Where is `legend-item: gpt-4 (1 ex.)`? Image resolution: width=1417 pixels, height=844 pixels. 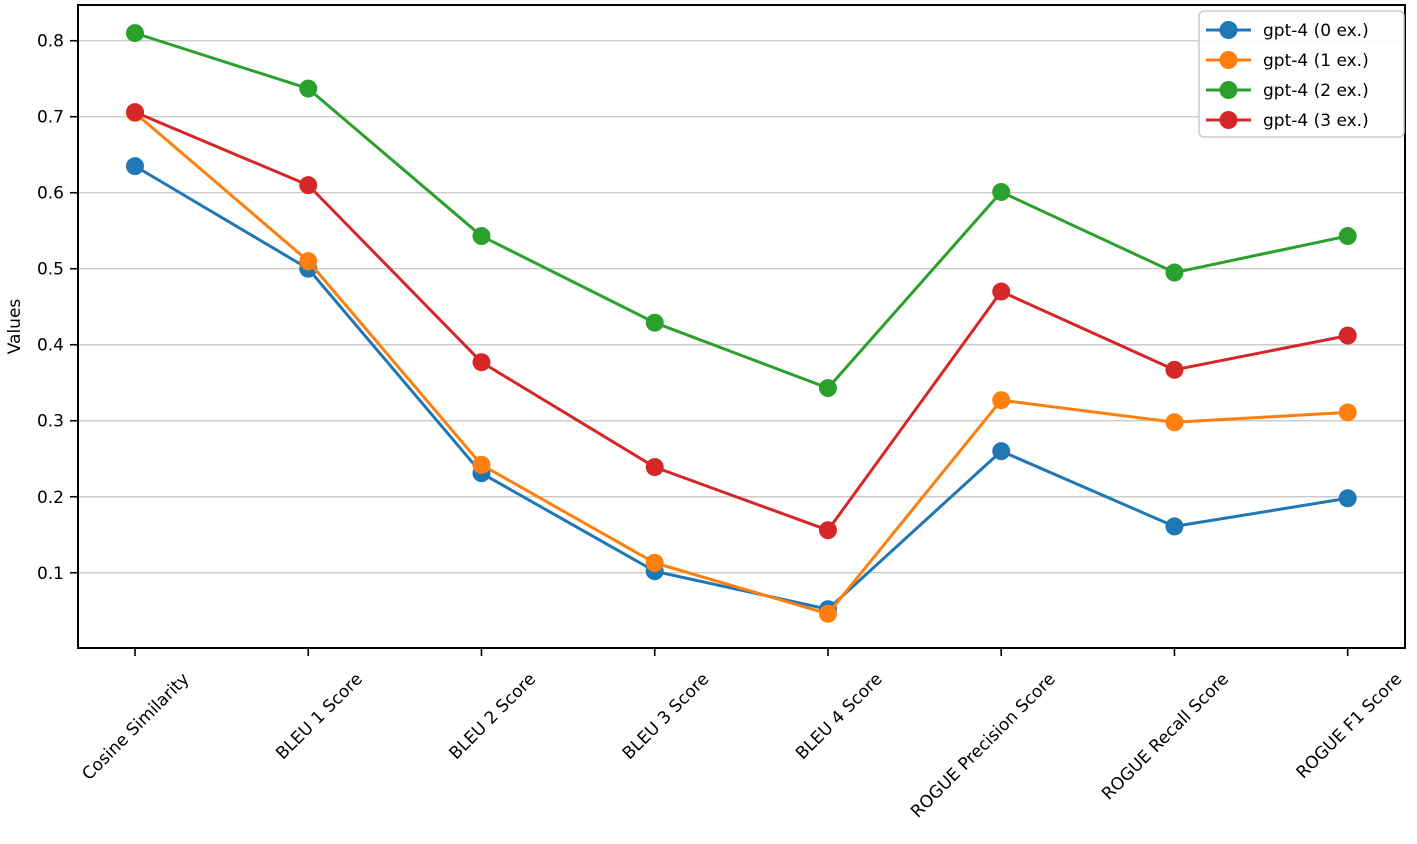 legend-item: gpt-4 (1 ex.) is located at coordinates (1287, 61).